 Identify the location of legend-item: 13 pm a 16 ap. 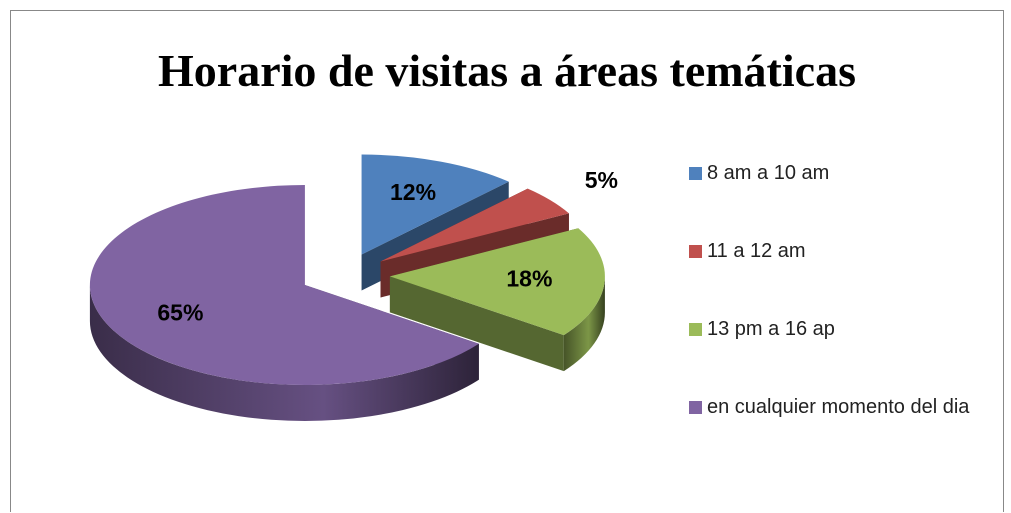
(839, 355).